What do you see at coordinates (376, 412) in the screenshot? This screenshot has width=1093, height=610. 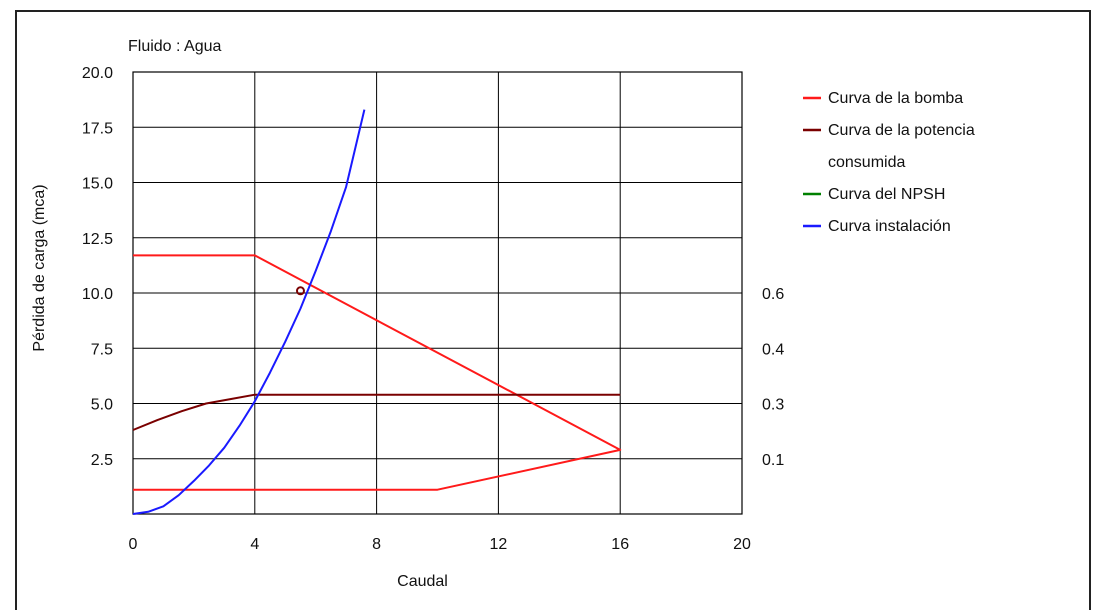 I see `series-line-curva-de-la-potencia-consumida` at bounding box center [376, 412].